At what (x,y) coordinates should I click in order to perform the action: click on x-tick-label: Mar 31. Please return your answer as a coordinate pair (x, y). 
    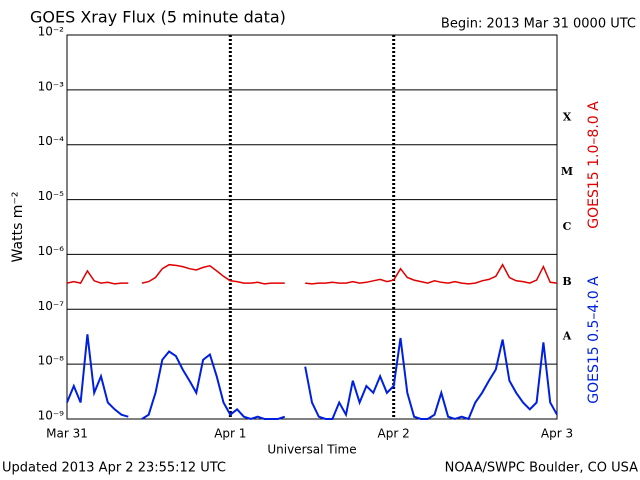
    Looking at the image, I should click on (67, 434).